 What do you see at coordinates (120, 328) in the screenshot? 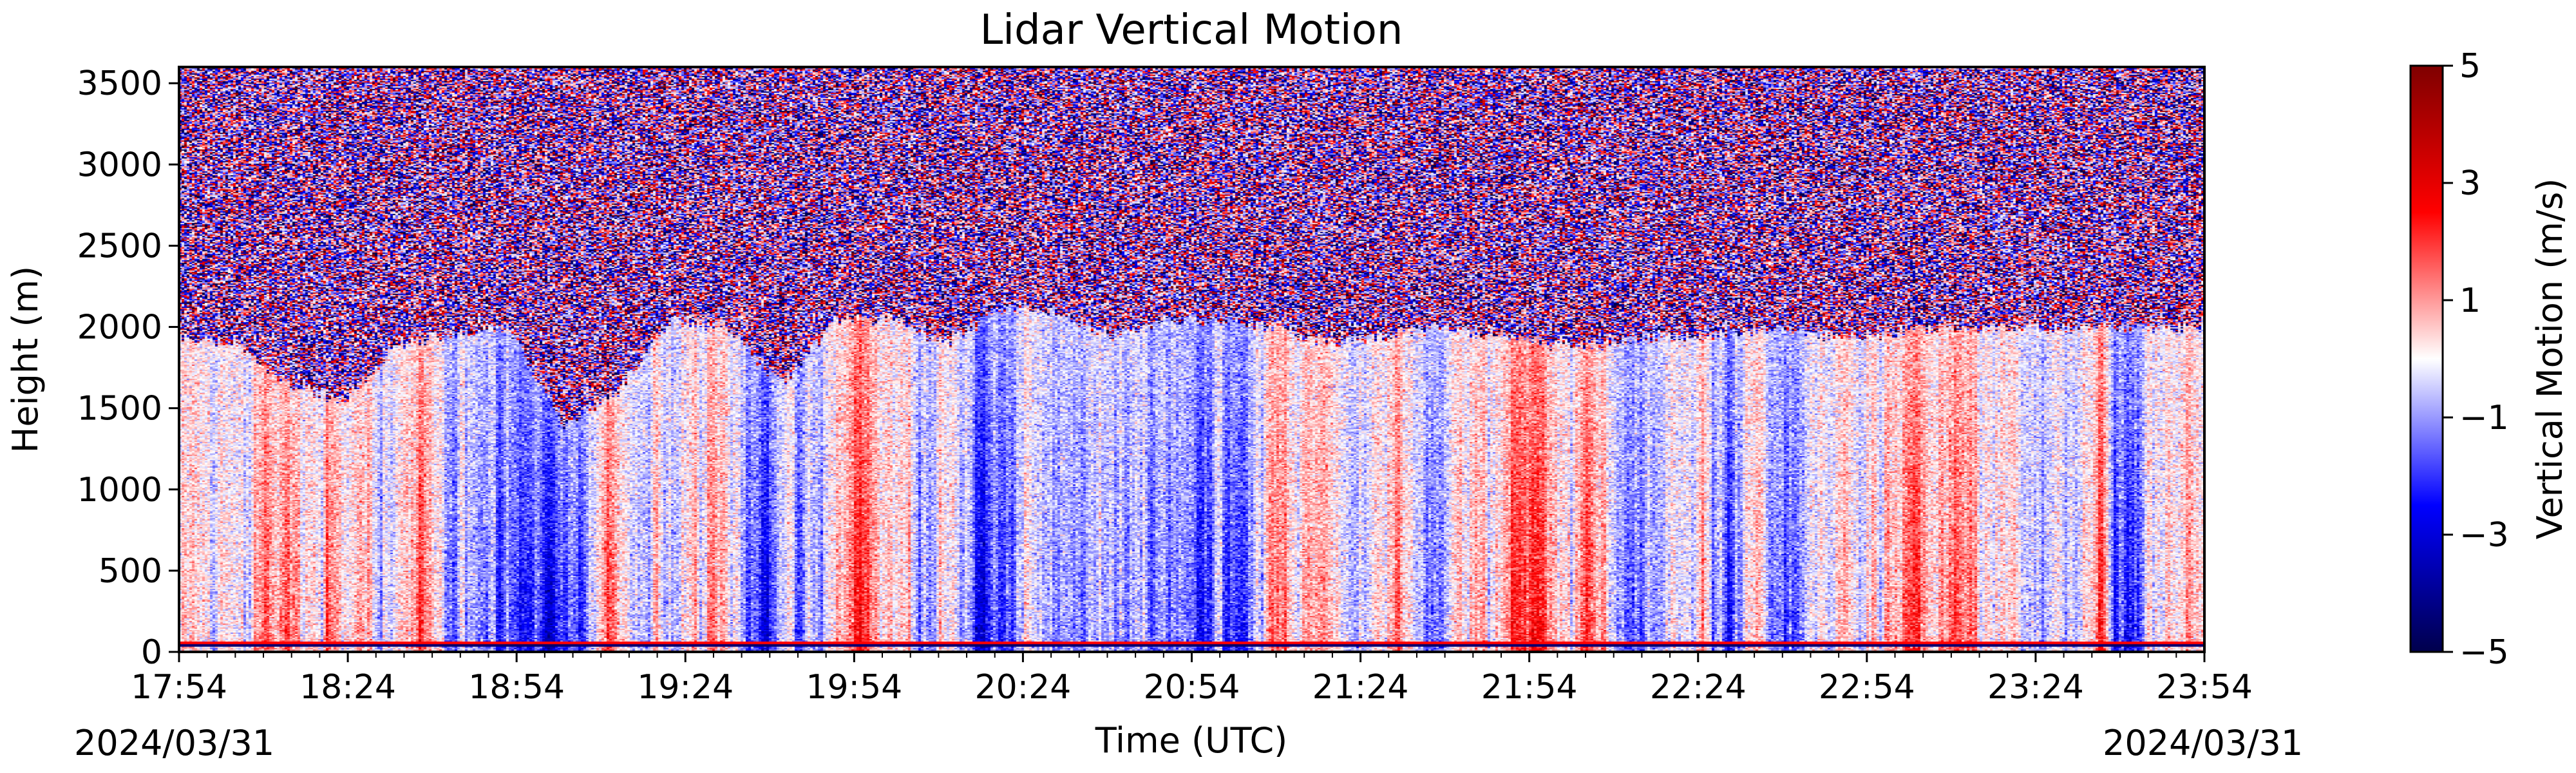
I see `y-tick-label: 2000` at bounding box center [120, 328].